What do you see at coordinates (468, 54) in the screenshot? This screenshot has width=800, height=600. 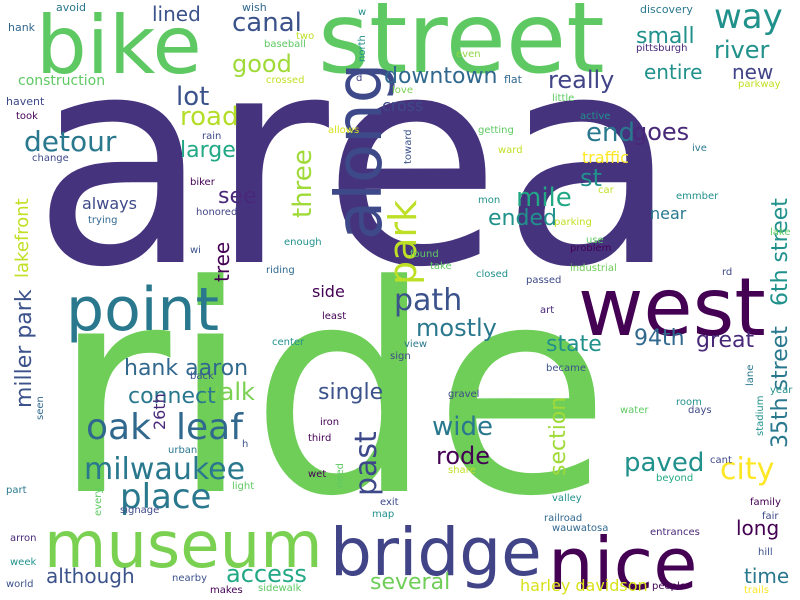 I see `cloud-word: even` at bounding box center [468, 54].